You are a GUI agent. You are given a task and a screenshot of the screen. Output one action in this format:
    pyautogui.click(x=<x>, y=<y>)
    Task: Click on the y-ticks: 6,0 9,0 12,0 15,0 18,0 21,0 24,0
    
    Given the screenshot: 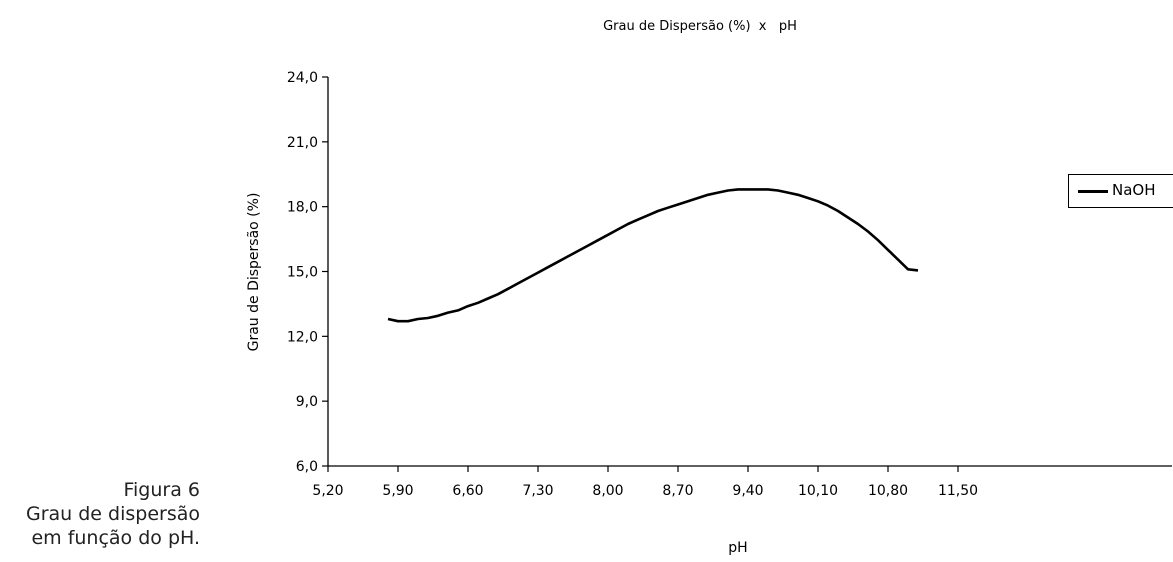 What is the action you would take?
    pyautogui.click(x=307, y=272)
    